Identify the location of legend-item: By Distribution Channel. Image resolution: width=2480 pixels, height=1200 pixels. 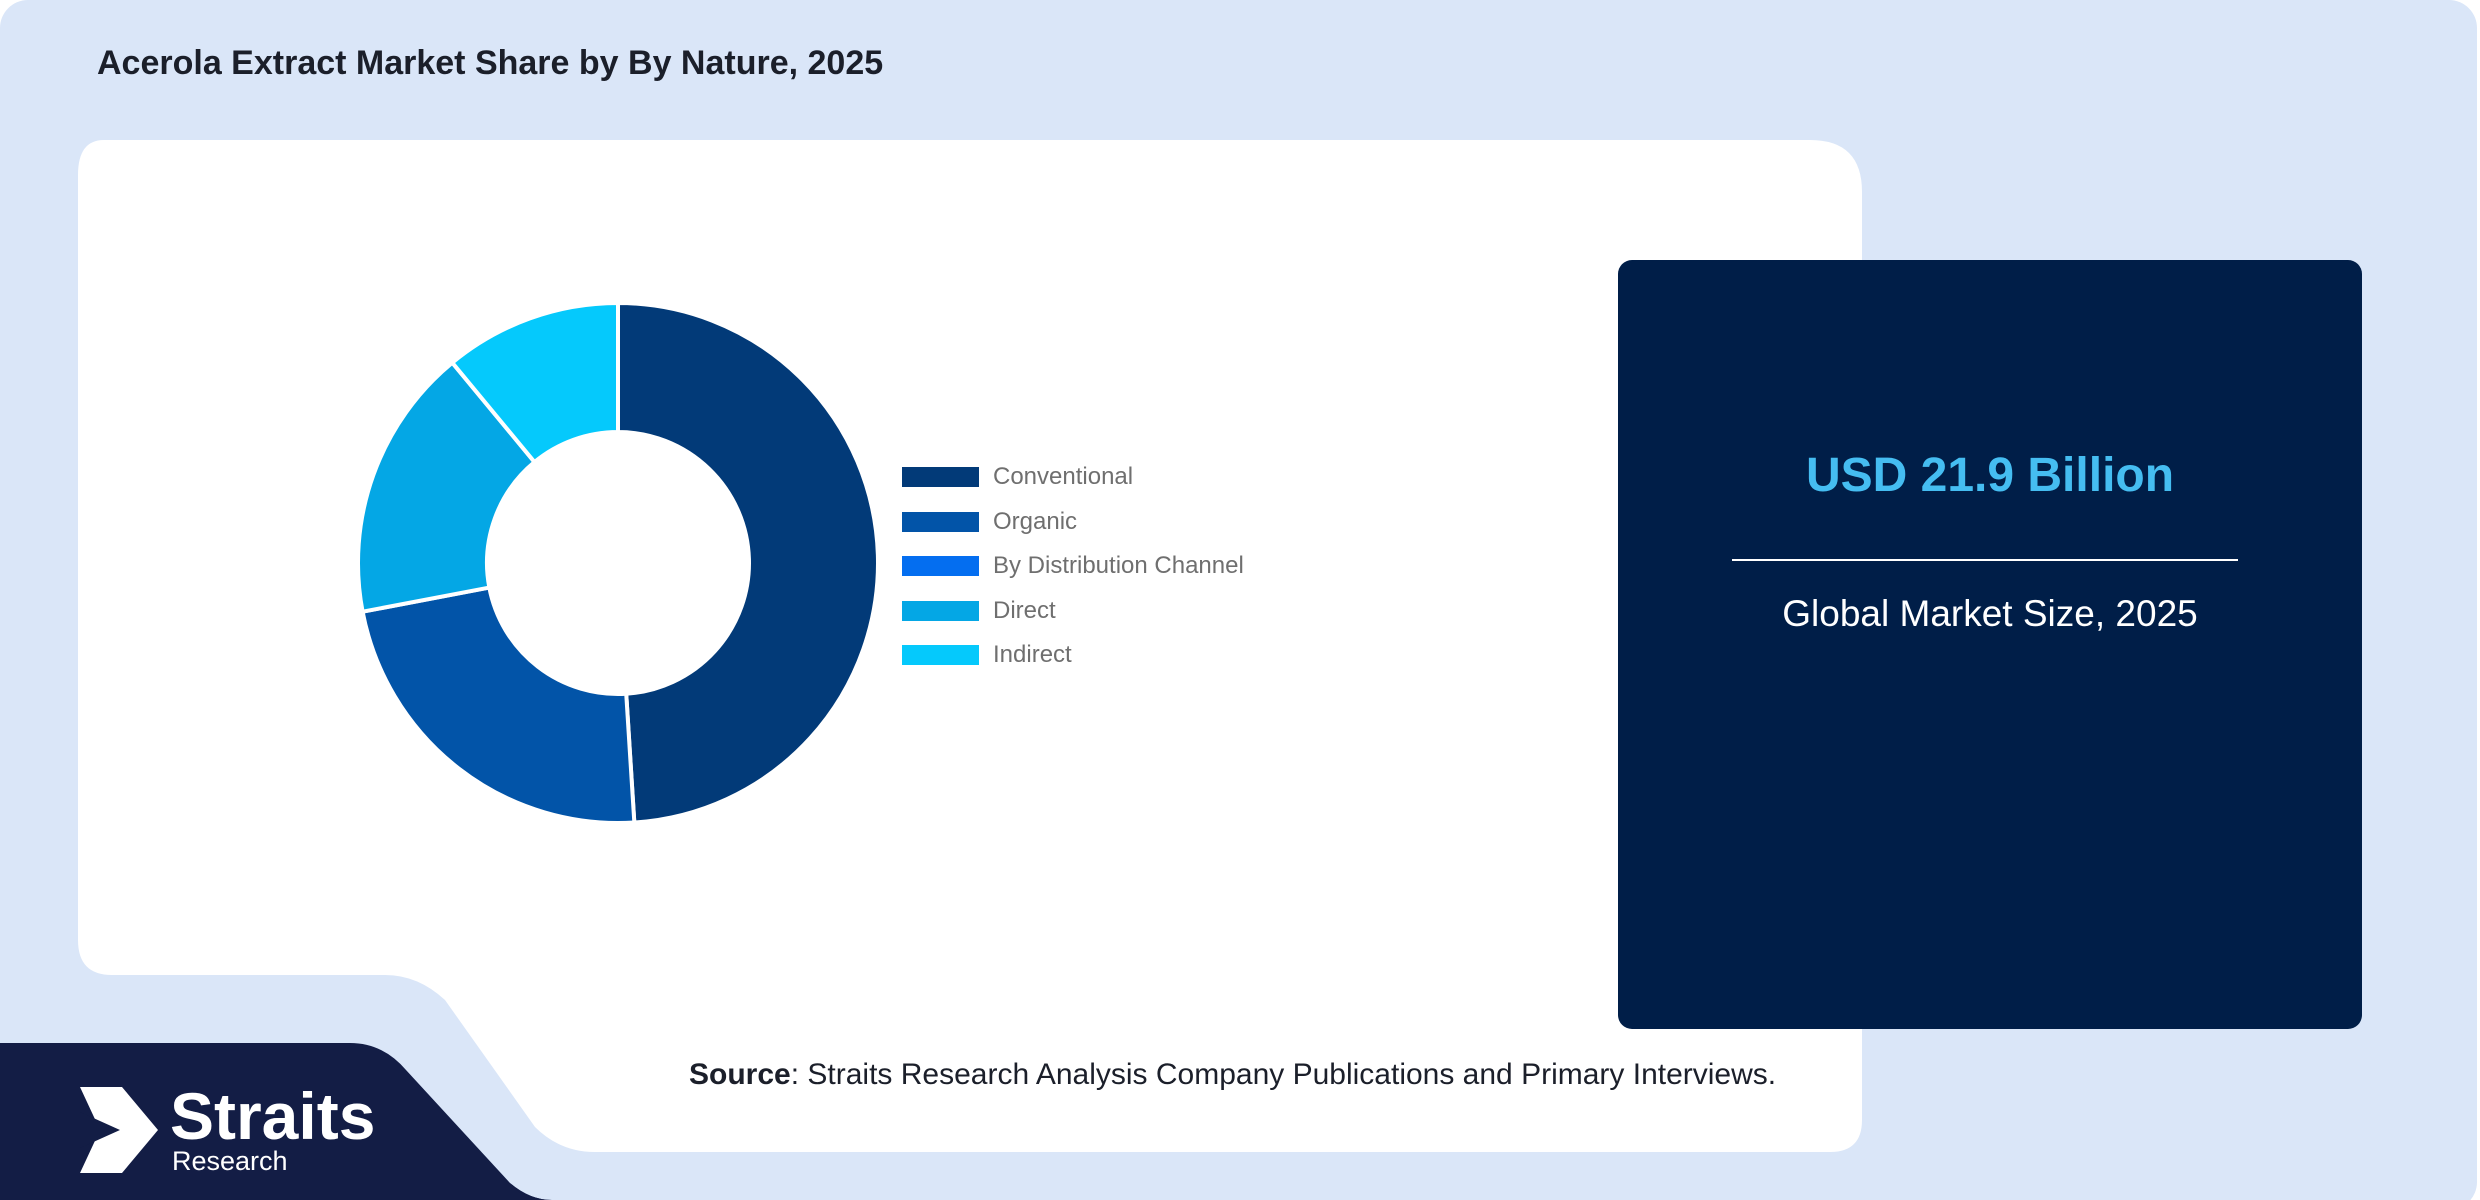
(1073, 566).